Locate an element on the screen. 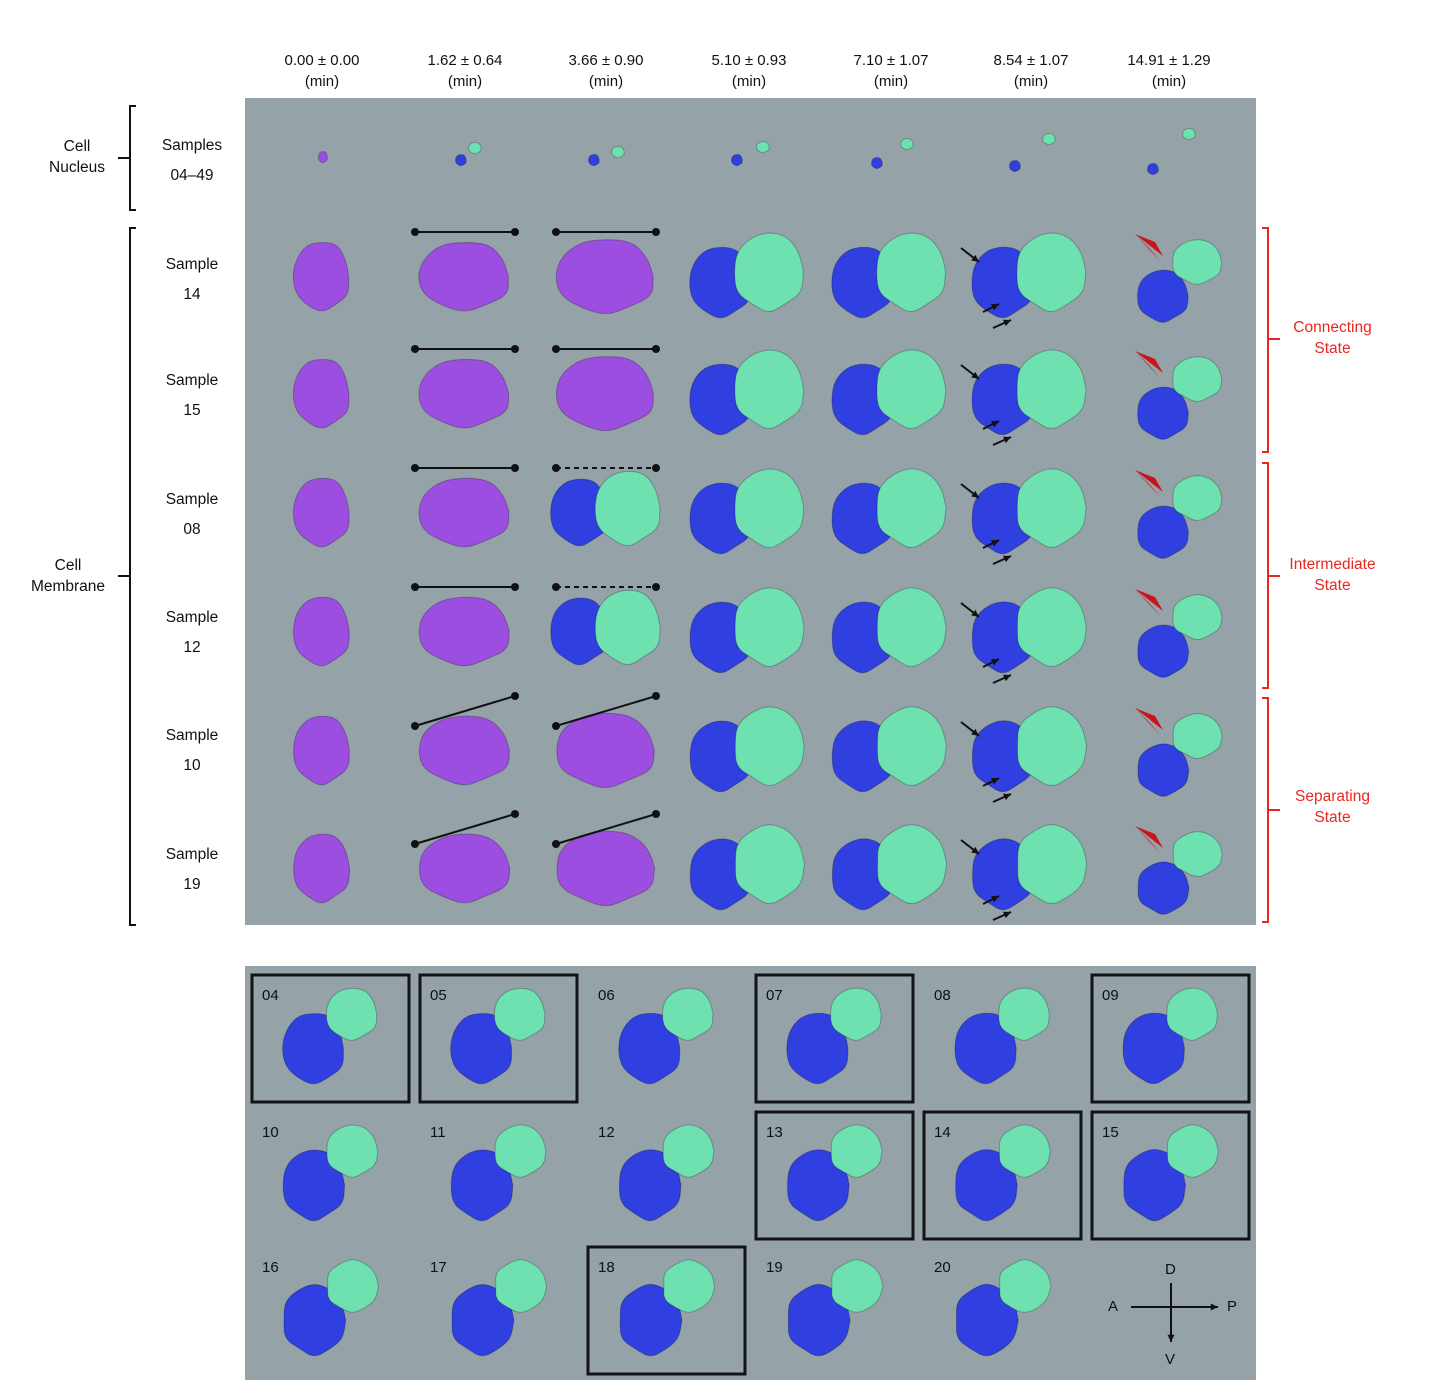 The image size is (1440, 1383). black-arrow-a-0-head is located at coordinates (975, 258).